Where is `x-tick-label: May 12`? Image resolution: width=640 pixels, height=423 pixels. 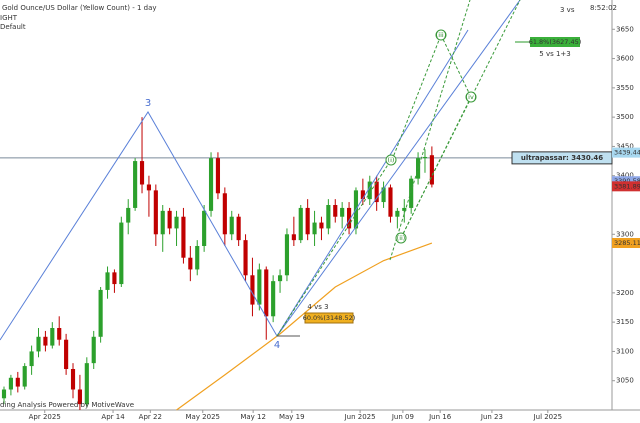
x-tick-label: May 12 is located at coordinates (253, 417).